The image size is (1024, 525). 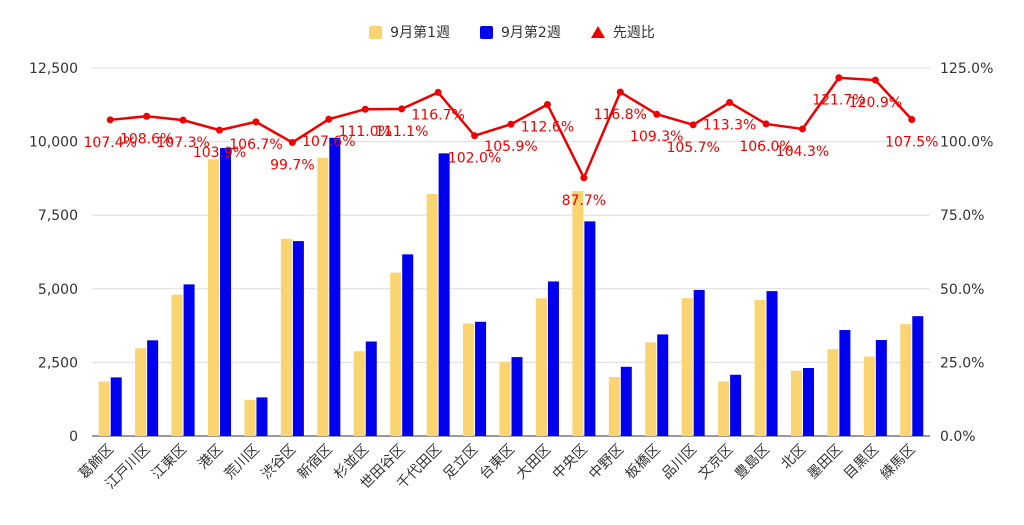 What do you see at coordinates (838, 101) in the screenshot?
I see `data-label-series-3: 121.7%` at bounding box center [838, 101].